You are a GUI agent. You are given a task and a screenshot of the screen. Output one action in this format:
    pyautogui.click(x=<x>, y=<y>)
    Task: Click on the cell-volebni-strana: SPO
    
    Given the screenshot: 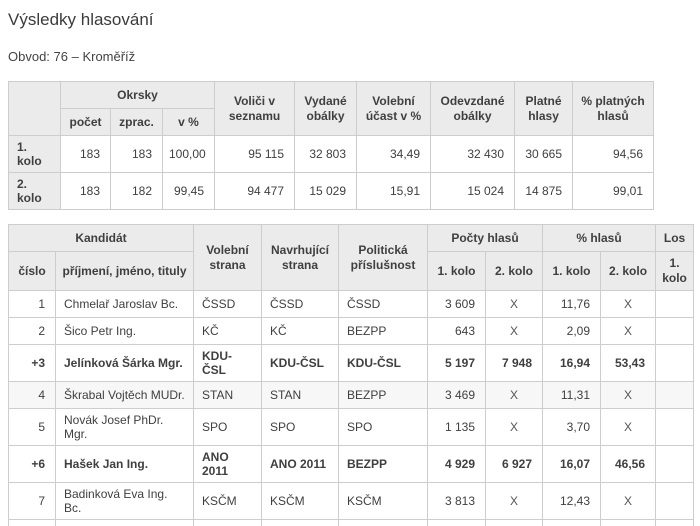 What is the action you would take?
    pyautogui.click(x=227, y=427)
    